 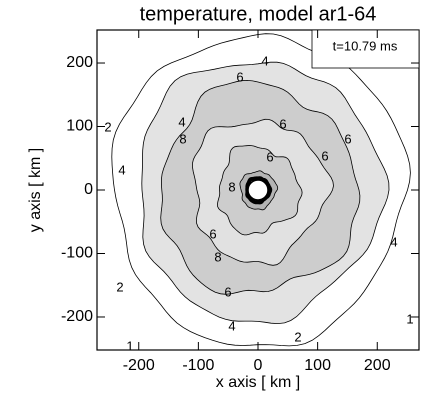 What do you see at coordinates (79, 126) in the screenshot?
I see `y-tick-label: 100` at bounding box center [79, 126].